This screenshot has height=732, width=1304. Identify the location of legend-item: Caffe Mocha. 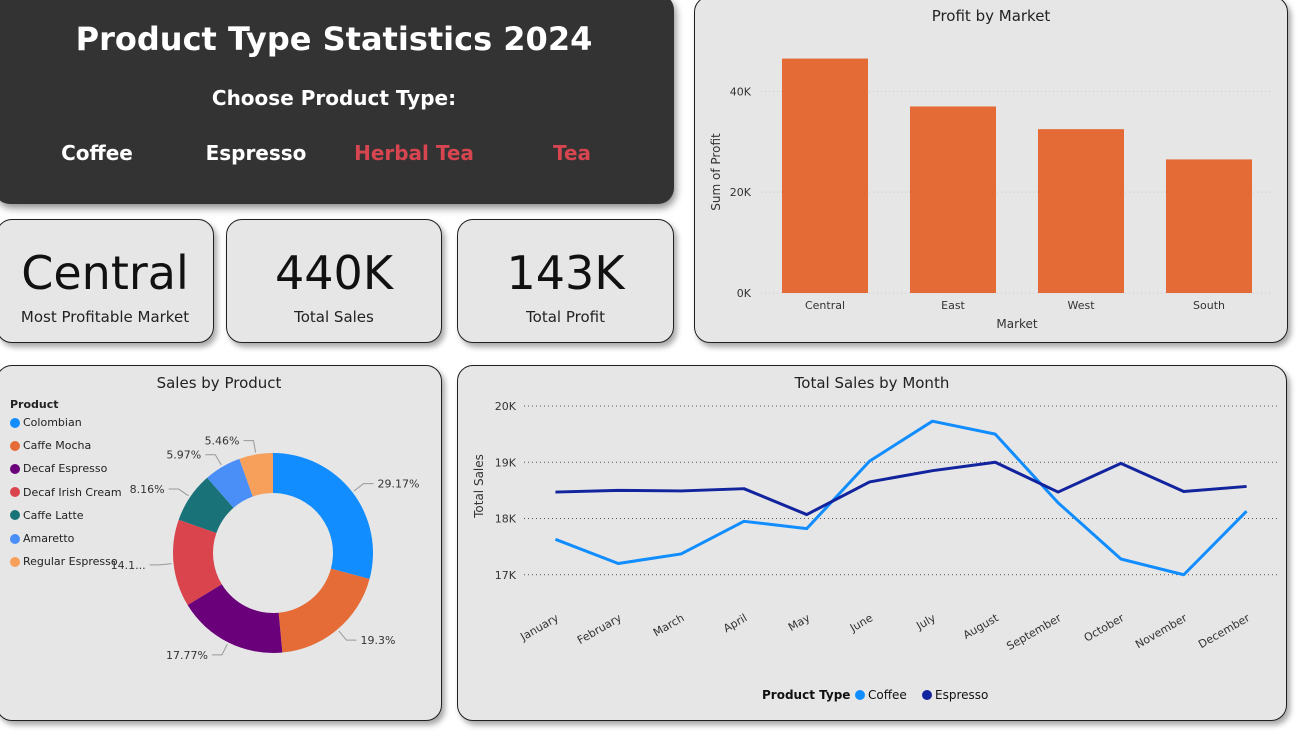
(50, 445).